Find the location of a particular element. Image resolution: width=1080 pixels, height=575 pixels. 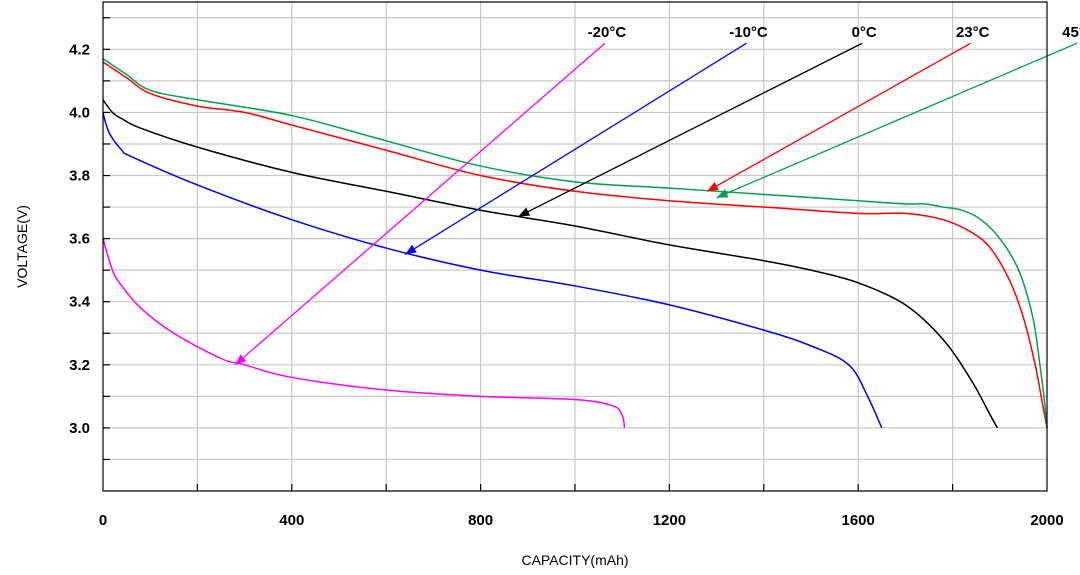

y-tick-label: 3.8 is located at coordinates (79, 176).